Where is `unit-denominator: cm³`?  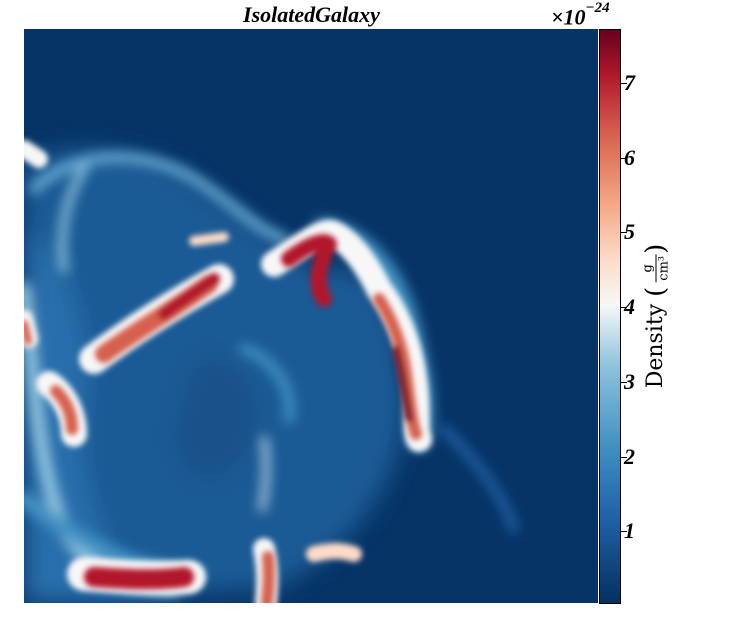
unit-denominator: cm³ is located at coordinates (664, 268).